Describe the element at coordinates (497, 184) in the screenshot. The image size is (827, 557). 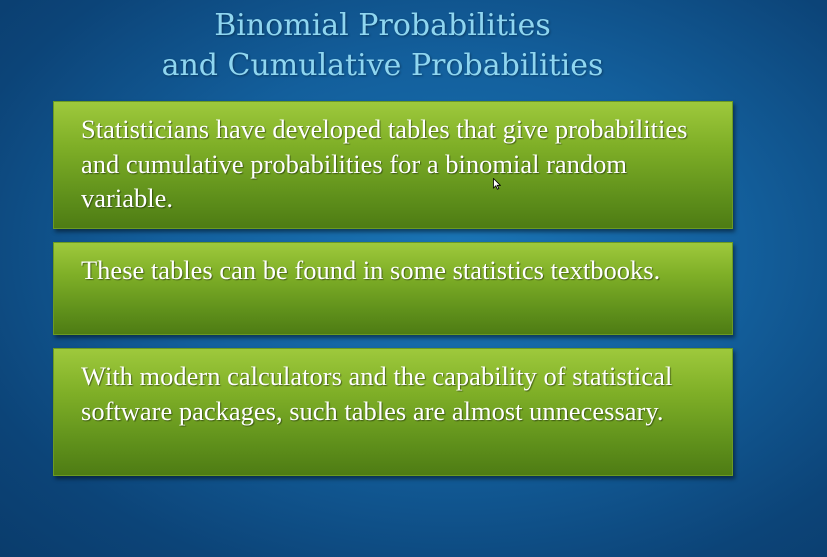
I see `mouse-pointer-icon` at that location.